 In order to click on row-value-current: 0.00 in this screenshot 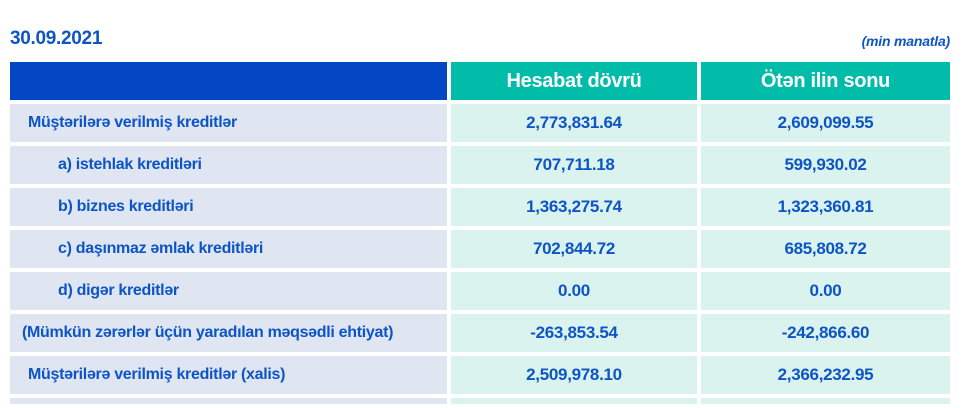, I will do `click(574, 291)`.